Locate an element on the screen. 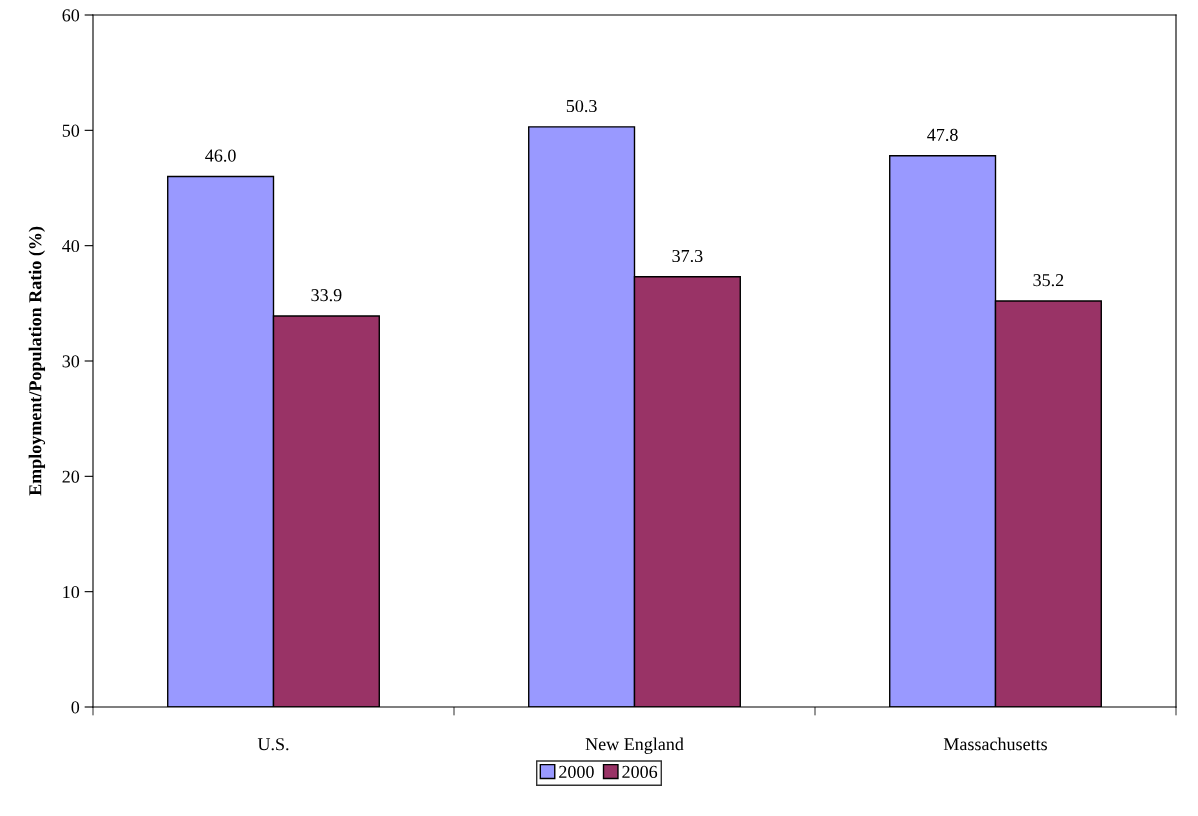 Image resolution: width=1198 pixels, height=816 pixels. data-label: 50.3 is located at coordinates (581, 106).